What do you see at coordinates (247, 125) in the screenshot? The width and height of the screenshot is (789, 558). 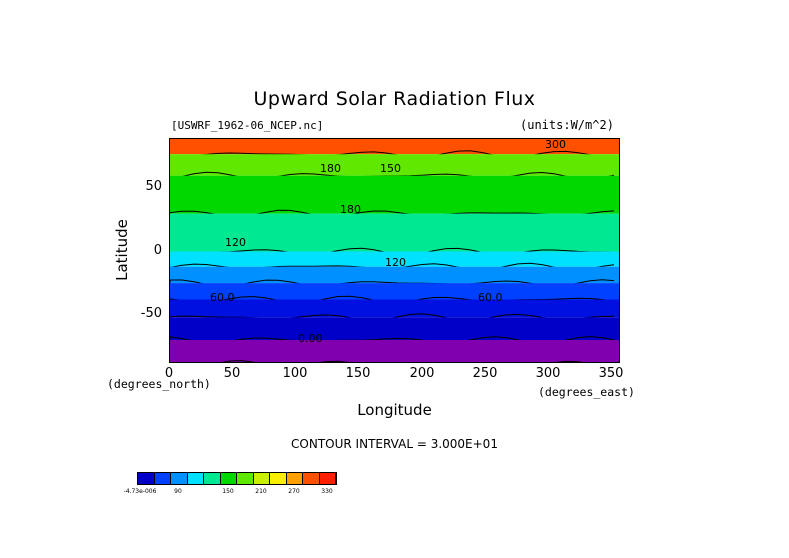 I see `file-label: [USWRF_1962-06_NCEP.nc]` at bounding box center [247, 125].